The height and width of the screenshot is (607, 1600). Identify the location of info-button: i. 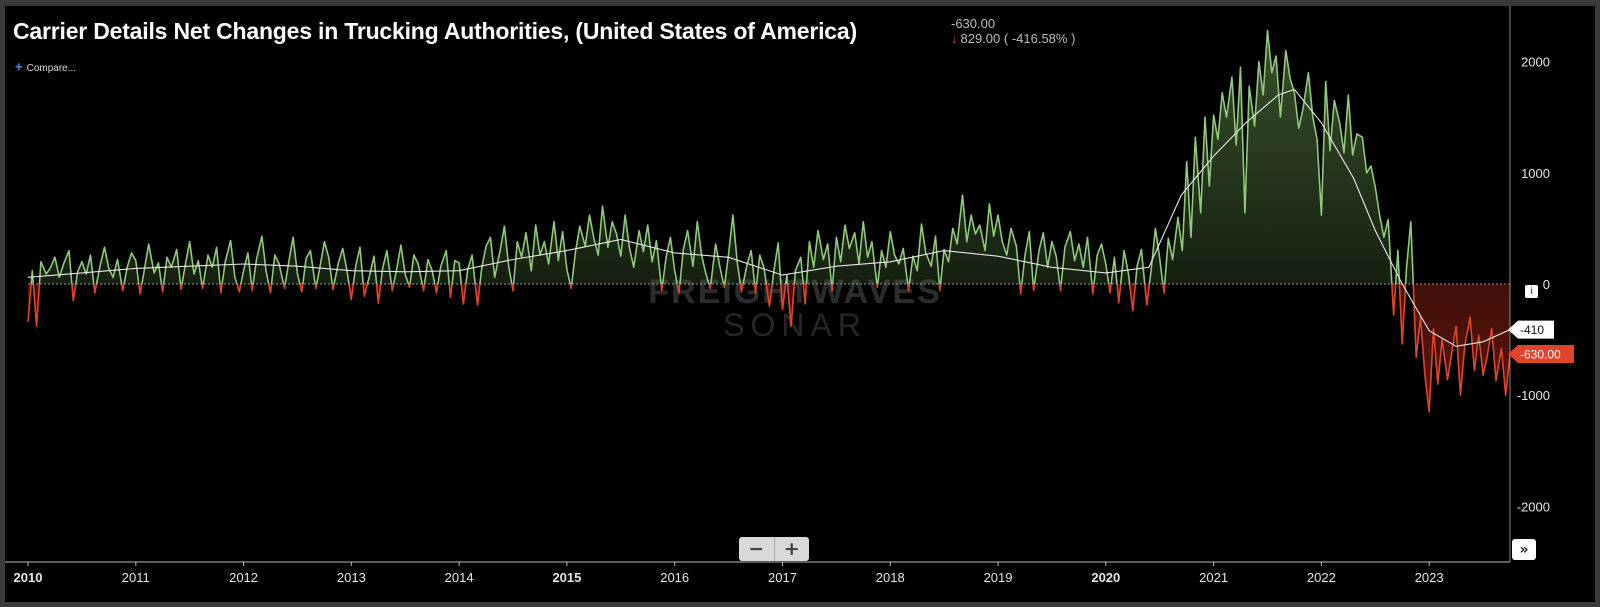
(1531, 291).